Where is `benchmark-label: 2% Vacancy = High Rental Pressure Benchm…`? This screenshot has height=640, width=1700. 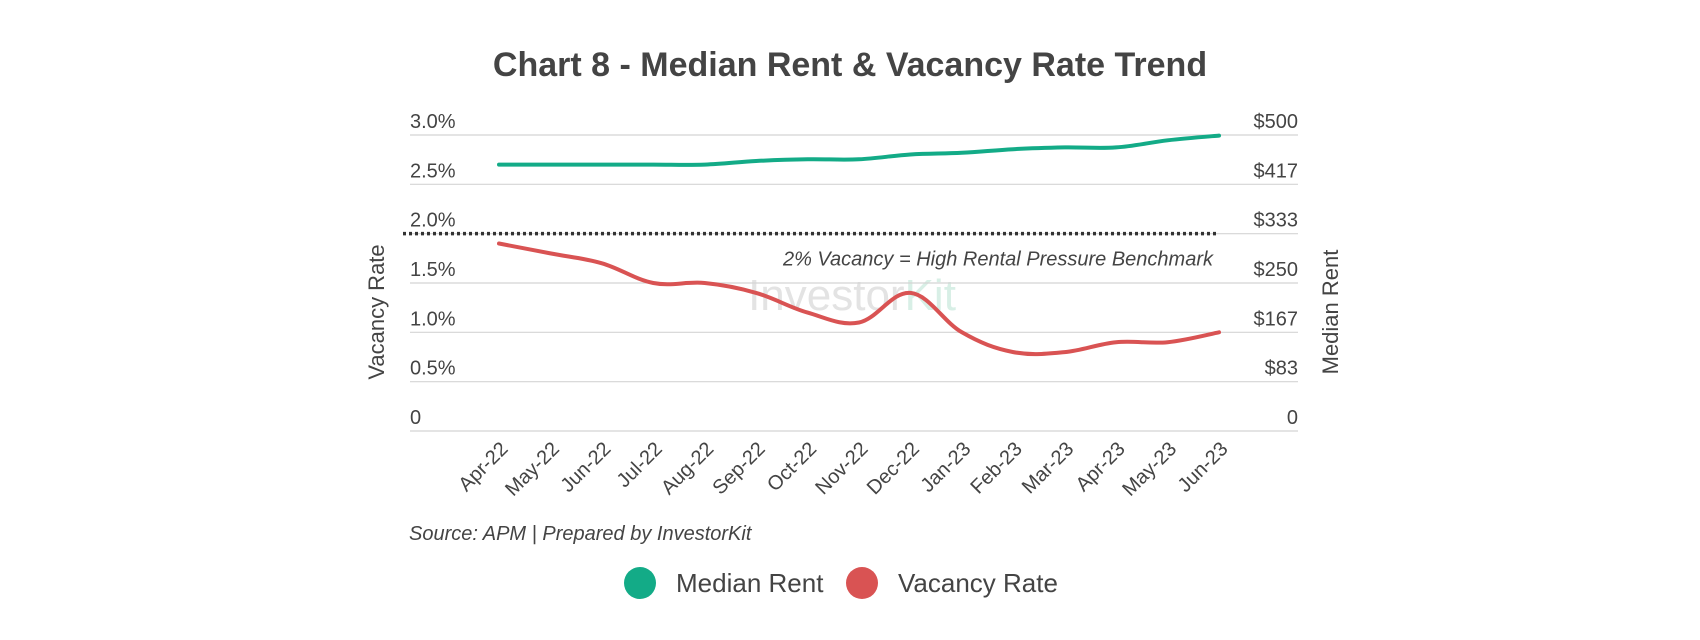 benchmark-label: 2% Vacancy = High Rental Pressure Benchm… is located at coordinates (998, 260).